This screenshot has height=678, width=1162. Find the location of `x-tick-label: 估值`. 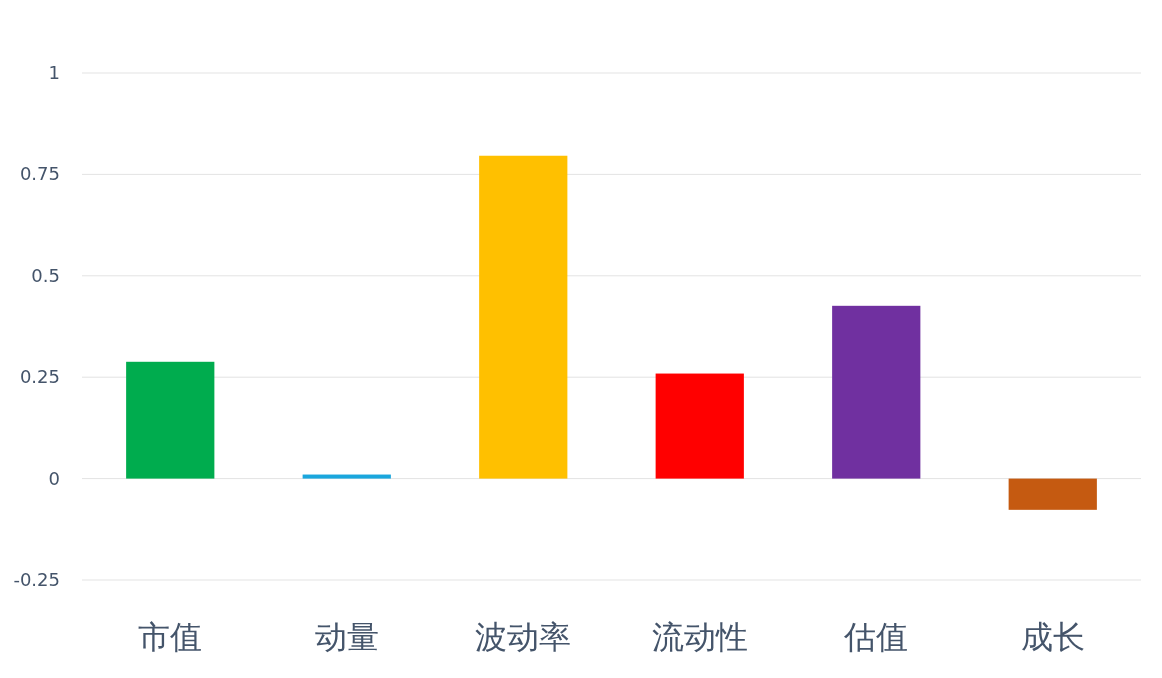

x-tick-label: 估值 is located at coordinates (876, 637).